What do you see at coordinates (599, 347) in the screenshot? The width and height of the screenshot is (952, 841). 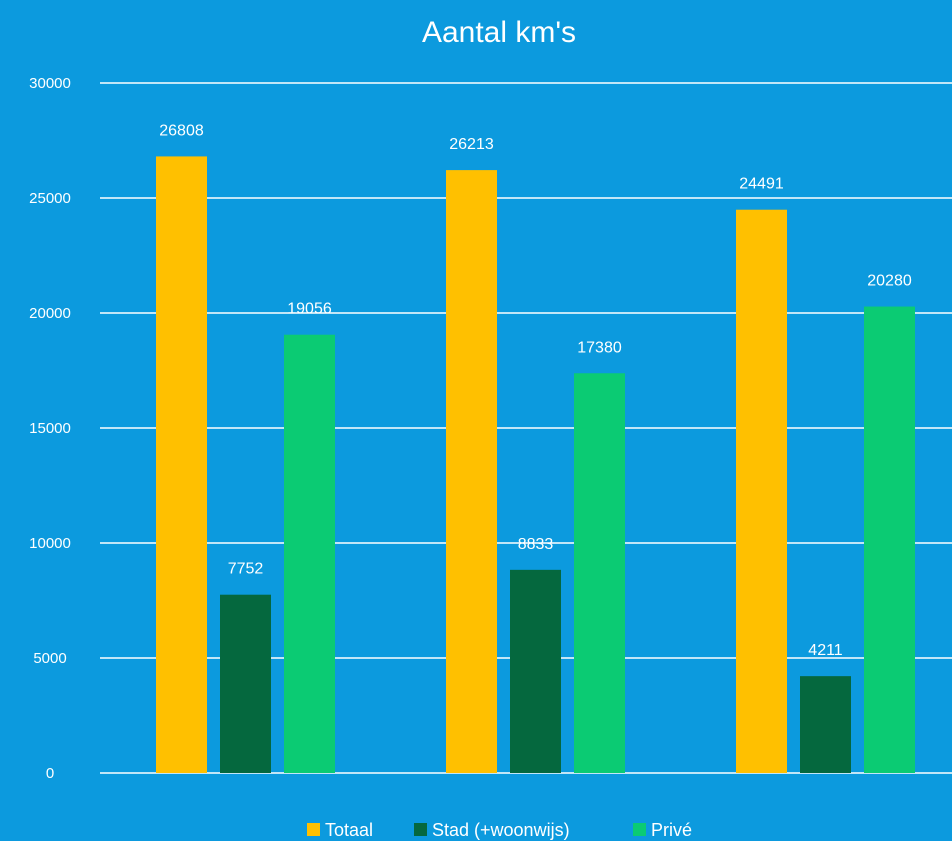 I see `data-label: 17380` at bounding box center [599, 347].